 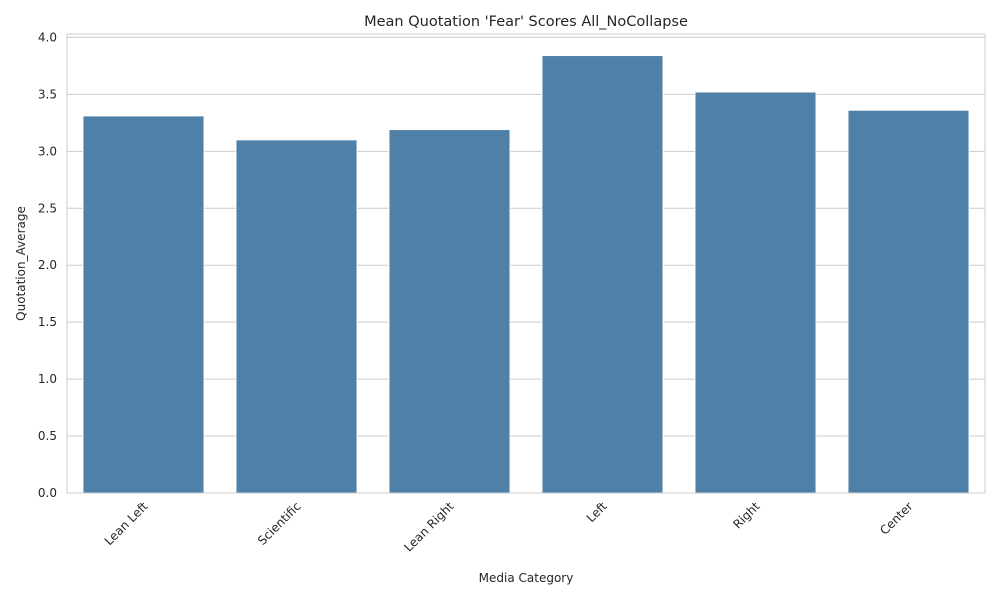 I want to click on y-tick-label: 2.0, so click(x=47, y=265).